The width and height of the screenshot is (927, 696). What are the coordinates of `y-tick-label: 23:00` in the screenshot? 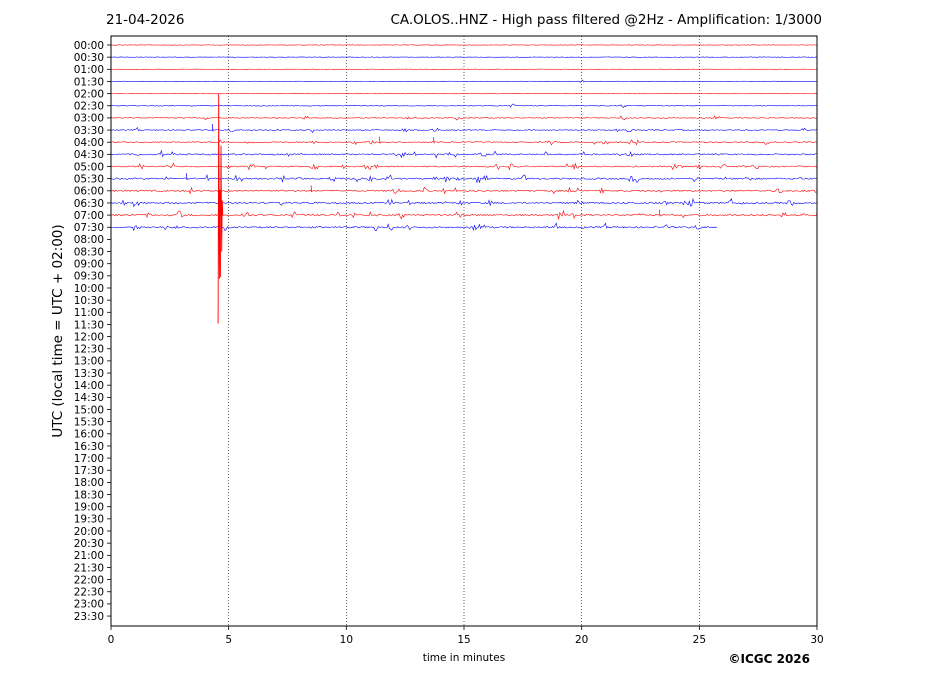 It's located at (89, 605).